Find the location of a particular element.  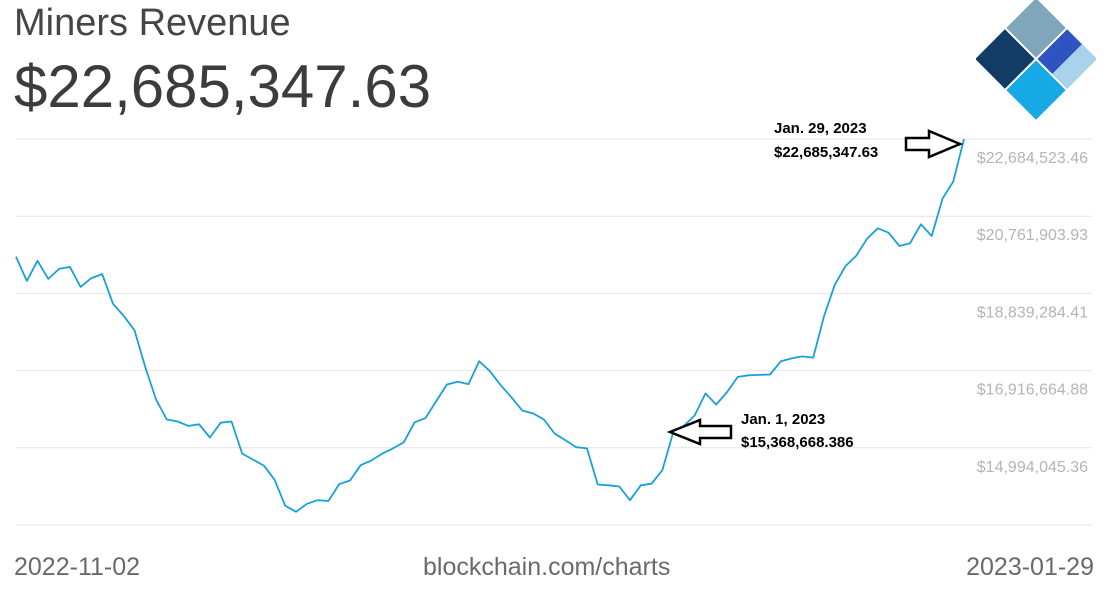

x-axis-end-label: 2023-01-29 is located at coordinates (1030, 567).